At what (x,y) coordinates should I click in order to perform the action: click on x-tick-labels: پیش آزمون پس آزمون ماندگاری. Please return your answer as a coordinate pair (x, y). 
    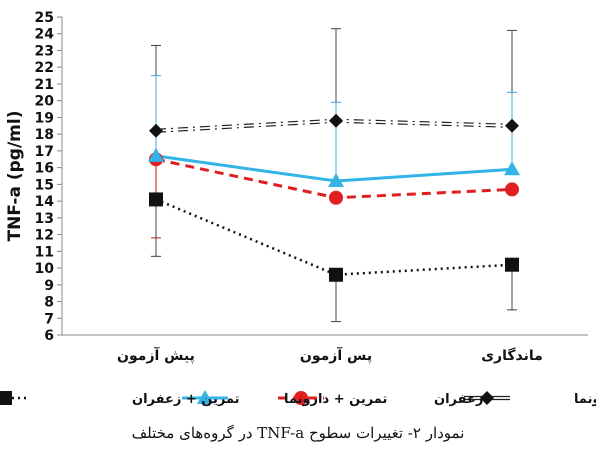
    Looking at the image, I should click on (330, 355).